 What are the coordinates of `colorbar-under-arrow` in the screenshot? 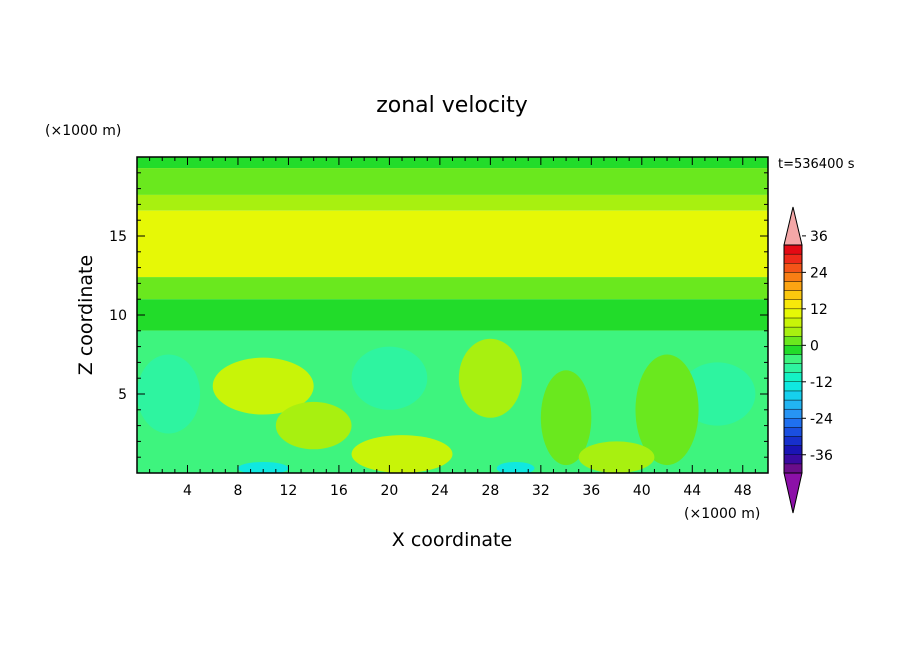 It's located at (793, 493).